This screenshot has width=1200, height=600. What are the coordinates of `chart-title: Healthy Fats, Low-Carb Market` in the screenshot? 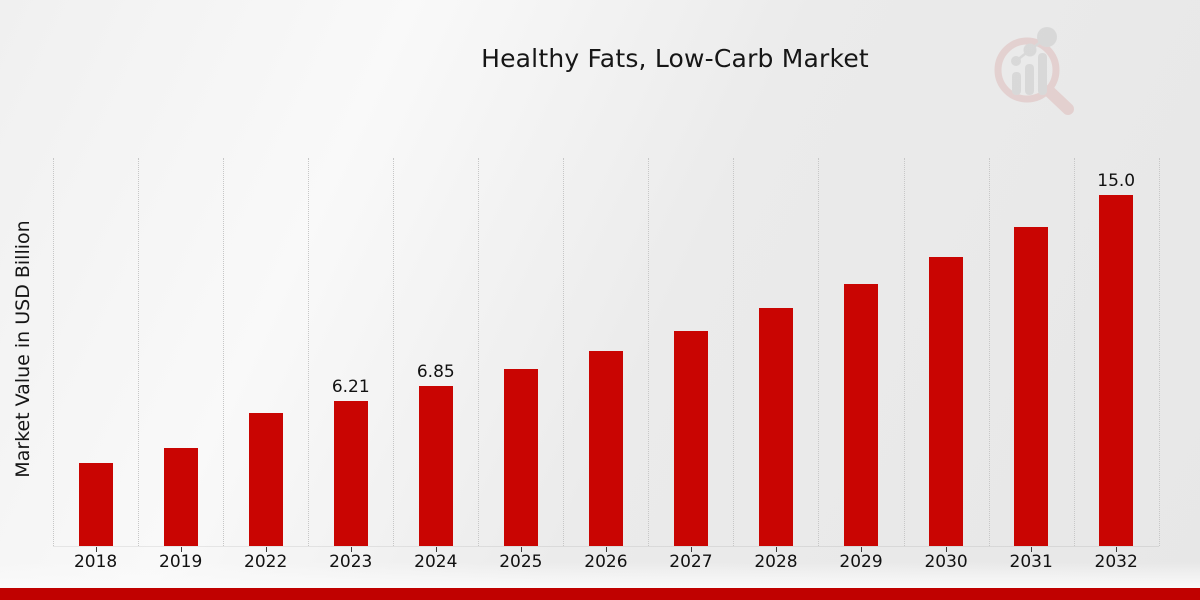 It's located at (675, 58).